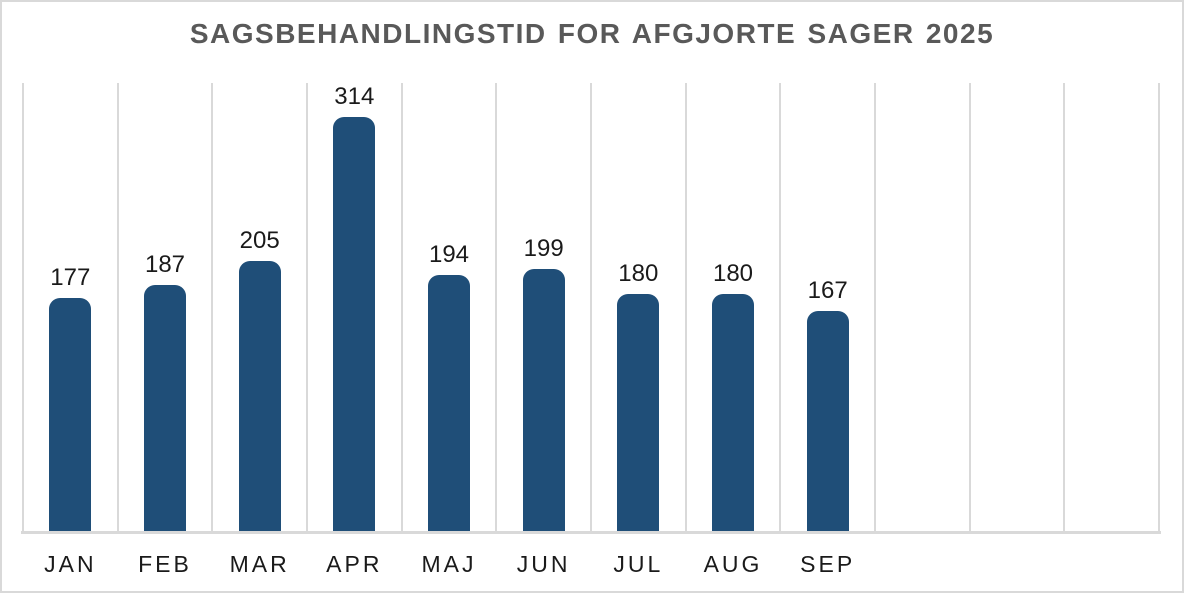  I want to click on bar-value-label: 314, so click(354, 97).